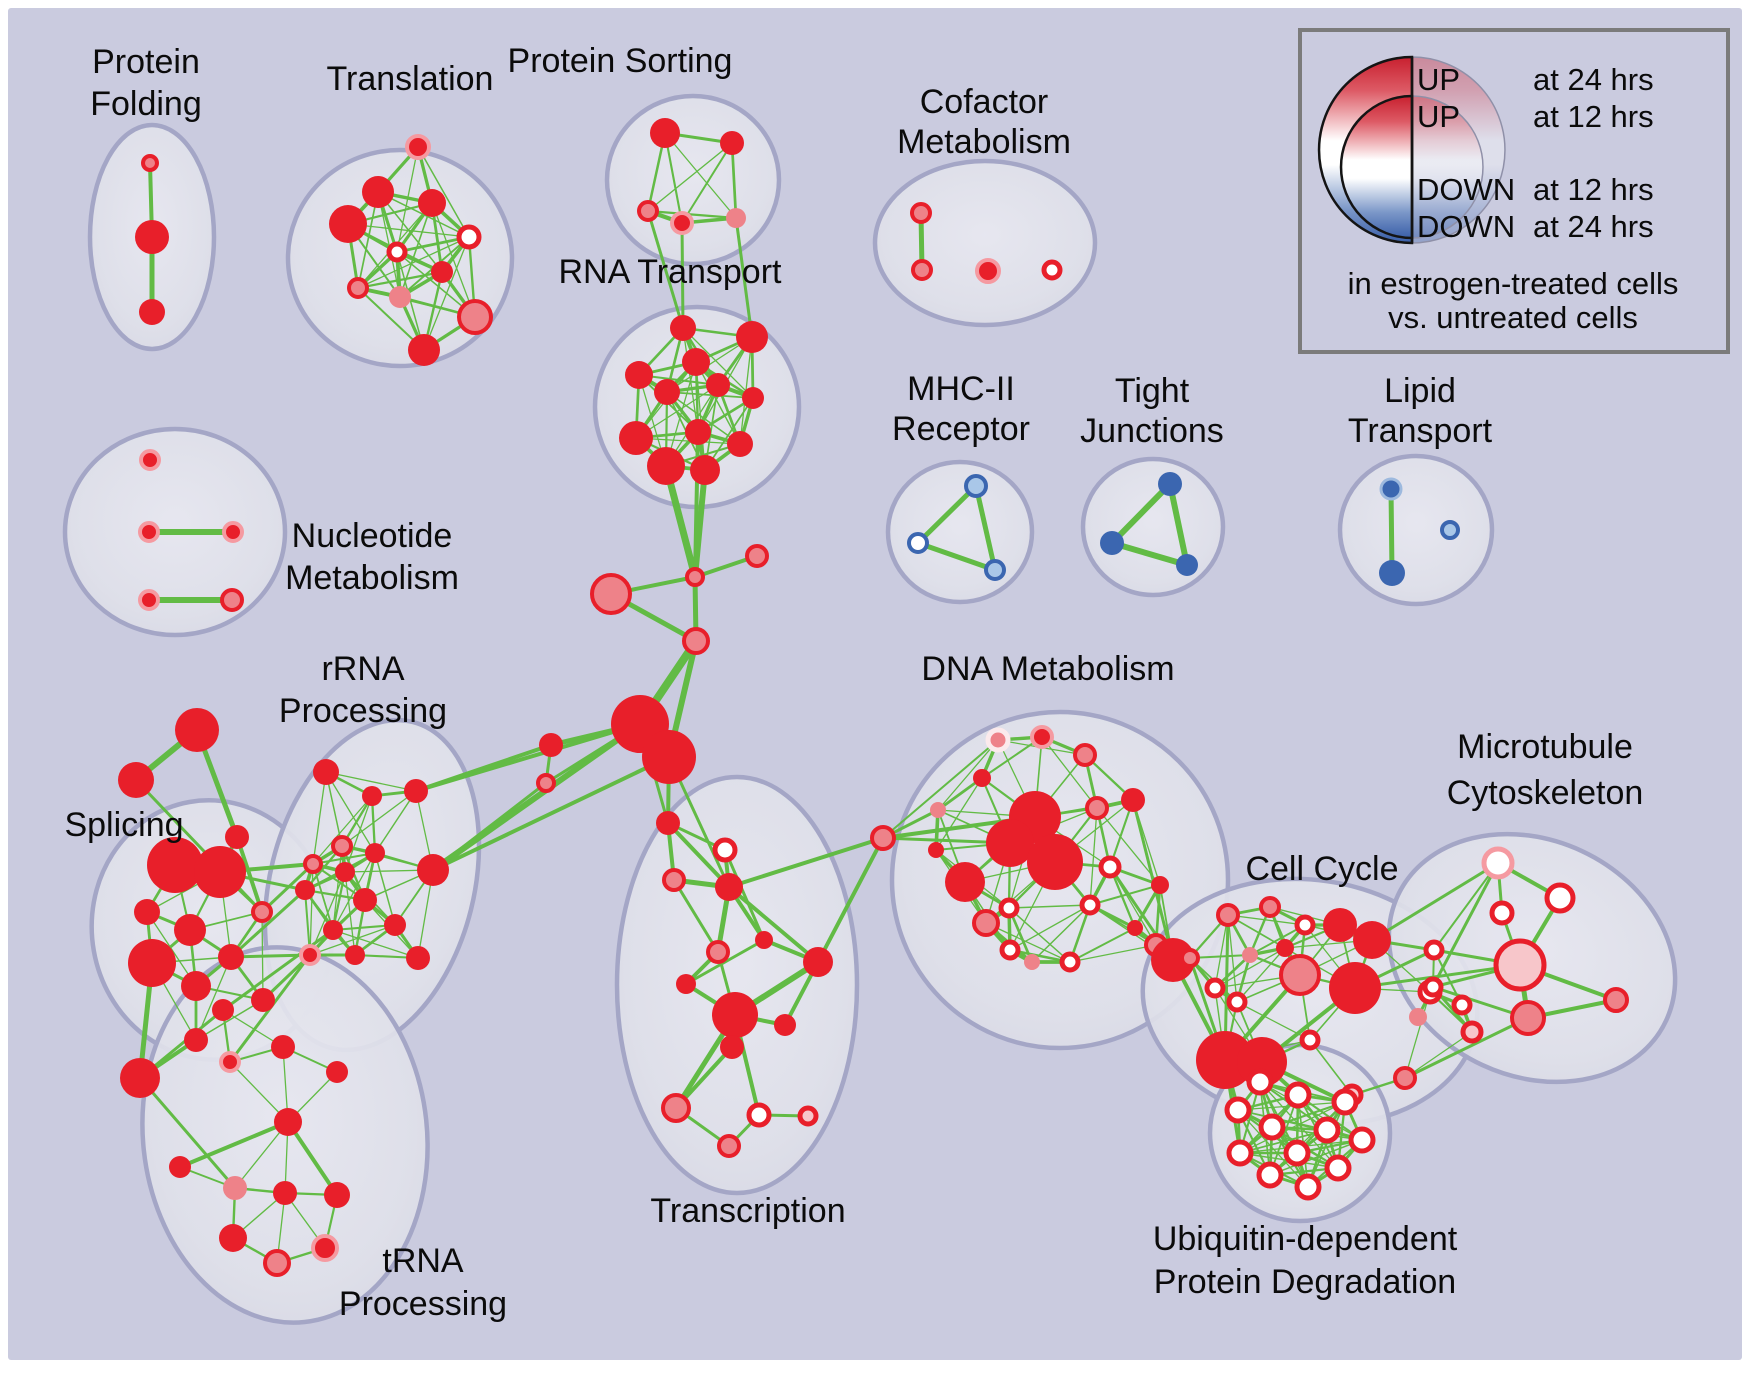 The width and height of the screenshot is (1750, 1376). I want to click on cluster-label-dna: DNA Metabolism, so click(1047, 669).